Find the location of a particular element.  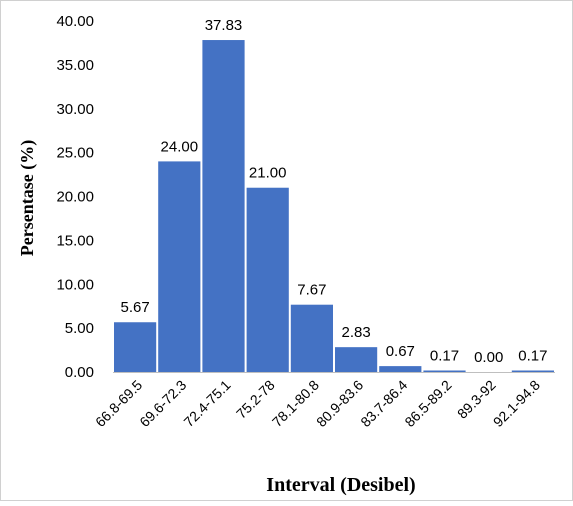

y-tick-label: 5.00 is located at coordinates (79, 328).